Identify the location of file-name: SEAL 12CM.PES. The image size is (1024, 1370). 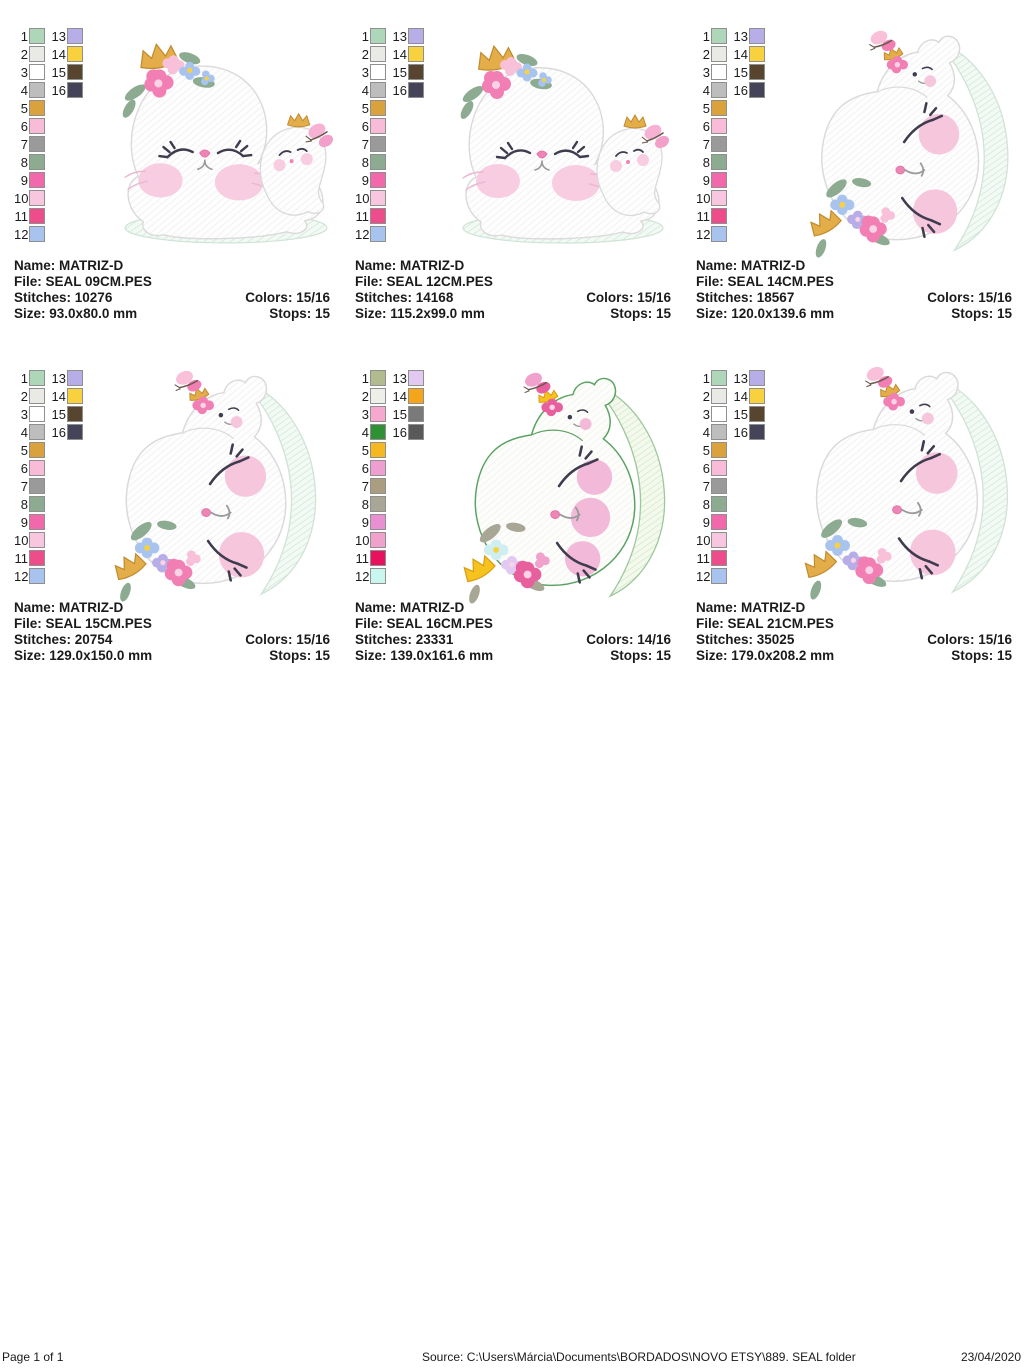
(439, 281).